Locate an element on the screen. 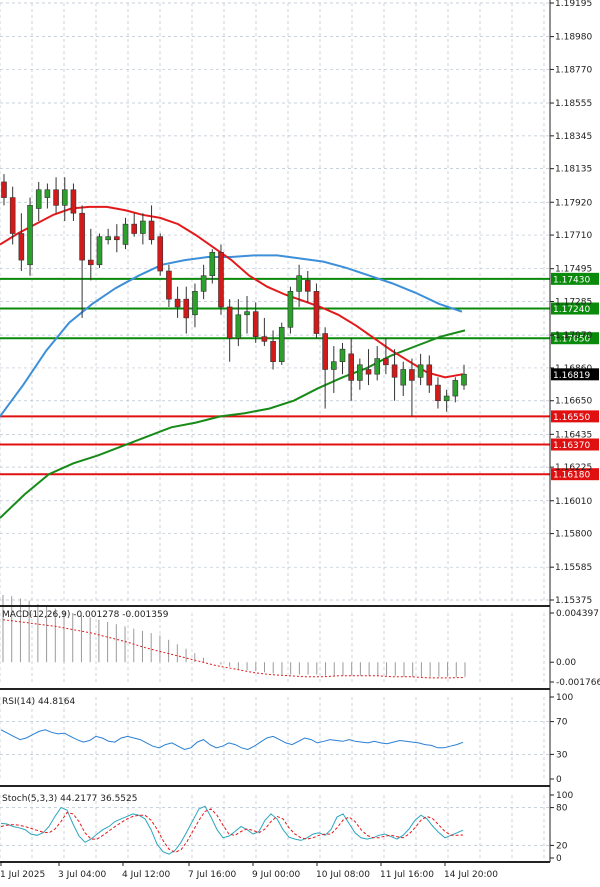  current-price-tag is located at coordinates (575, 374).